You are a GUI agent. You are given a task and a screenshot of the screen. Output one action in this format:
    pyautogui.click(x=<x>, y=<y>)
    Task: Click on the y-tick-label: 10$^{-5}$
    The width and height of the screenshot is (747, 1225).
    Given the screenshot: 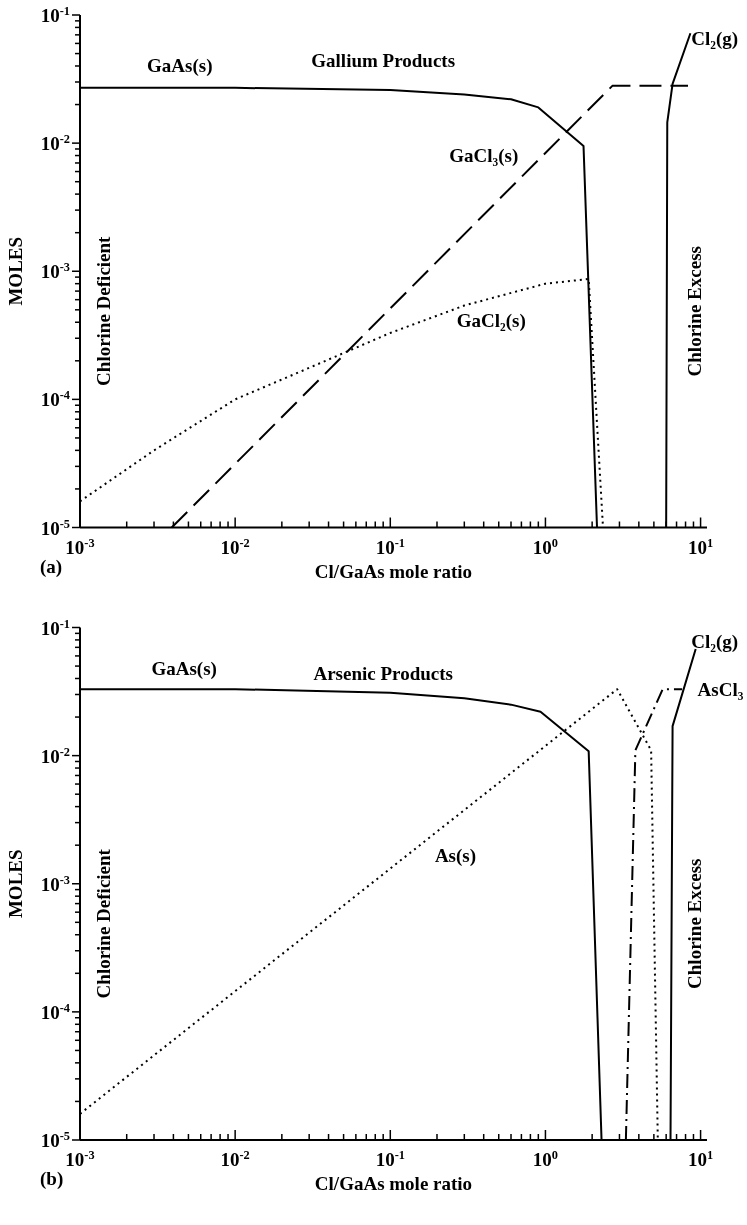 What is the action you would take?
    pyautogui.click(x=55, y=1140)
    